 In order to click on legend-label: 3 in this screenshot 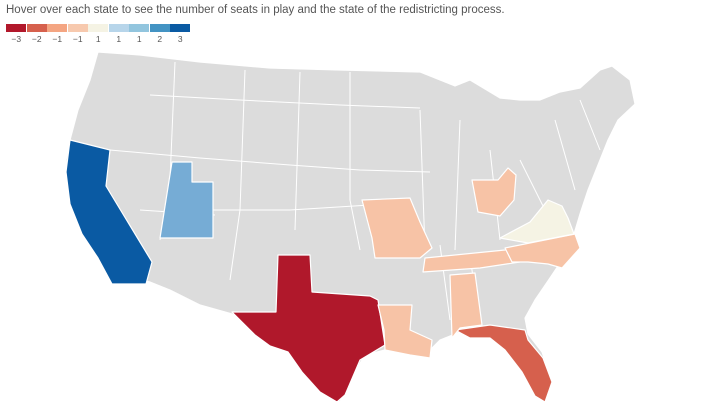, I will do `click(180, 39)`.